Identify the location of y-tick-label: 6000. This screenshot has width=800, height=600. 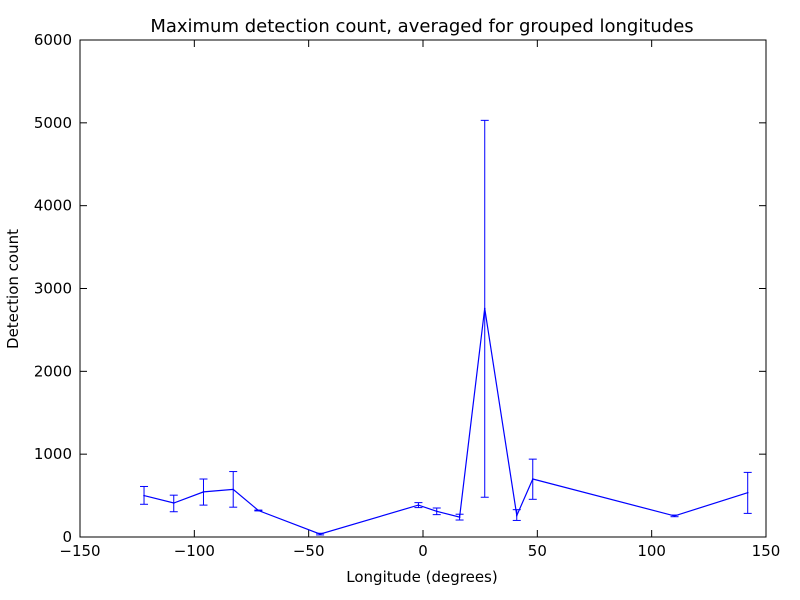
(53, 40).